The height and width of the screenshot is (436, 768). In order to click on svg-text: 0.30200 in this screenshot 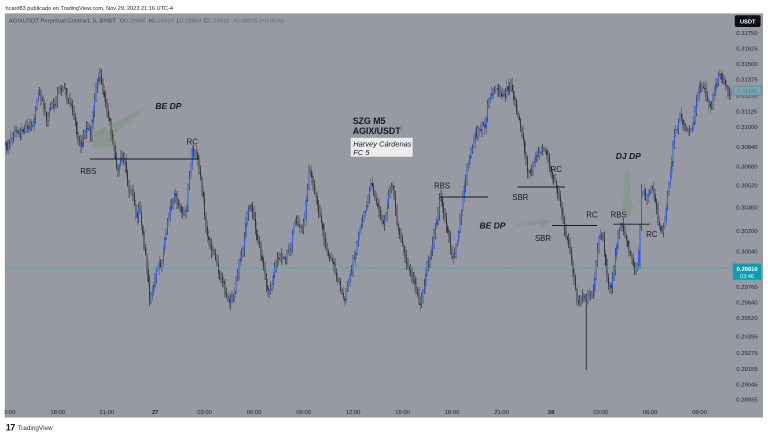, I will do `click(747, 232)`.